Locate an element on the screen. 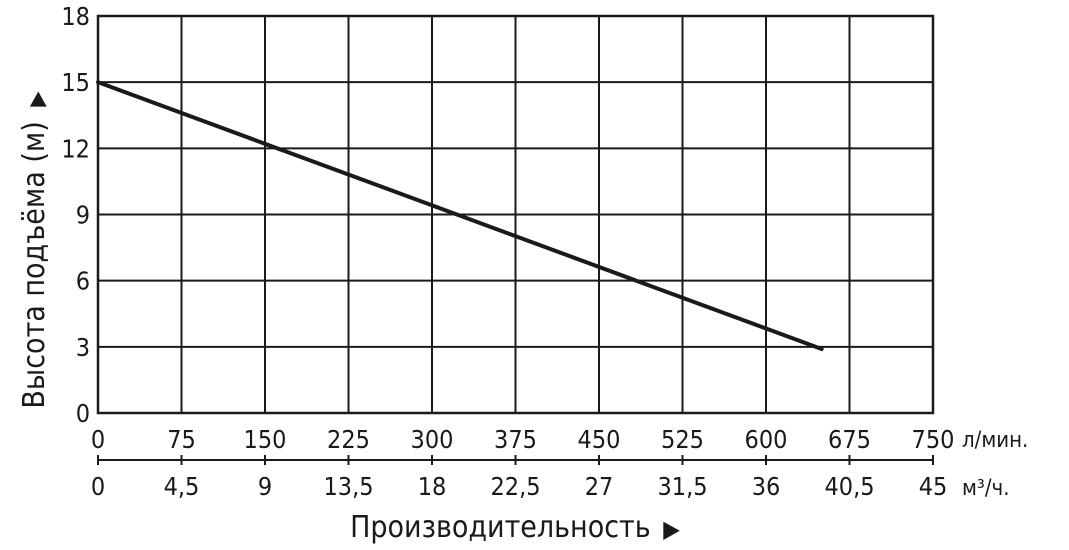 Image resolution: width=1069 pixels, height=550 pixels. x-unit-label: л/мин. is located at coordinates (995, 440).